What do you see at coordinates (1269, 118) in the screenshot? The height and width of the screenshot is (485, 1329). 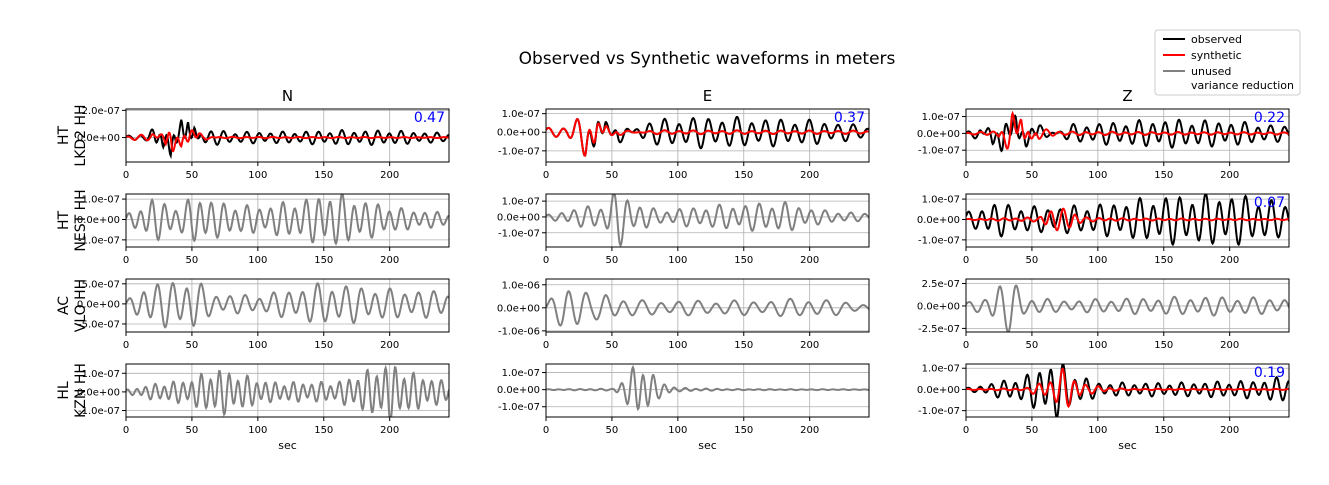 I see `variance-reduction-value: 0.22` at bounding box center [1269, 118].